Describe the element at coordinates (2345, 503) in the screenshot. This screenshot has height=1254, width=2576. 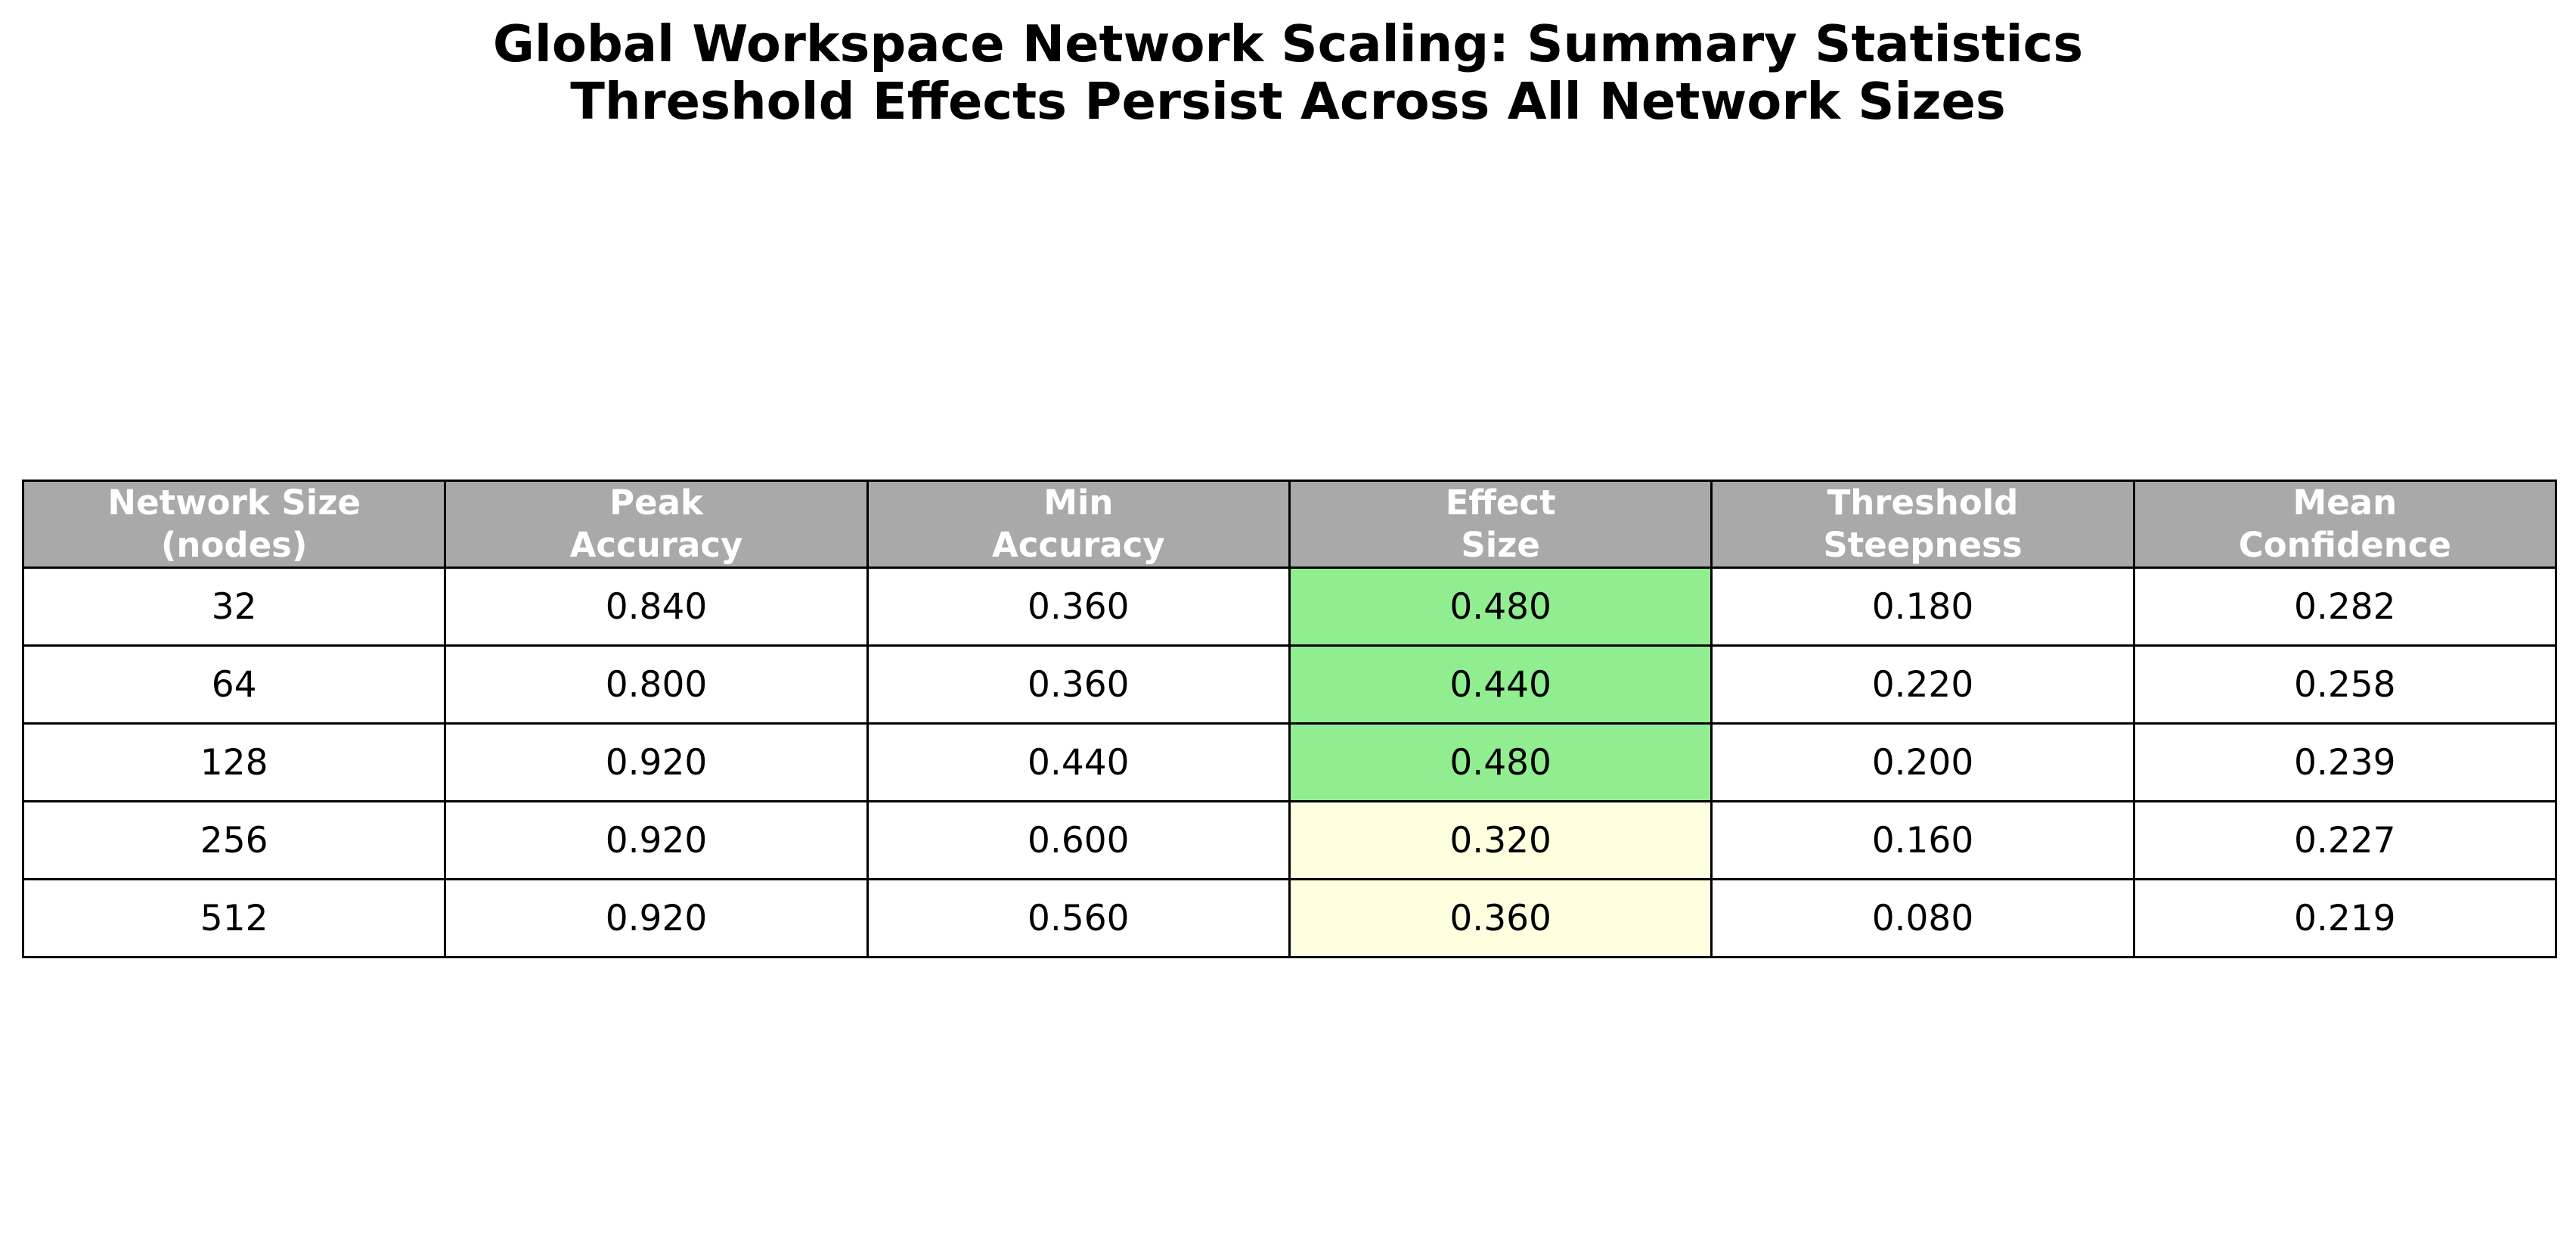
I see `header-mean-confidence-line-1: Mean` at that location.